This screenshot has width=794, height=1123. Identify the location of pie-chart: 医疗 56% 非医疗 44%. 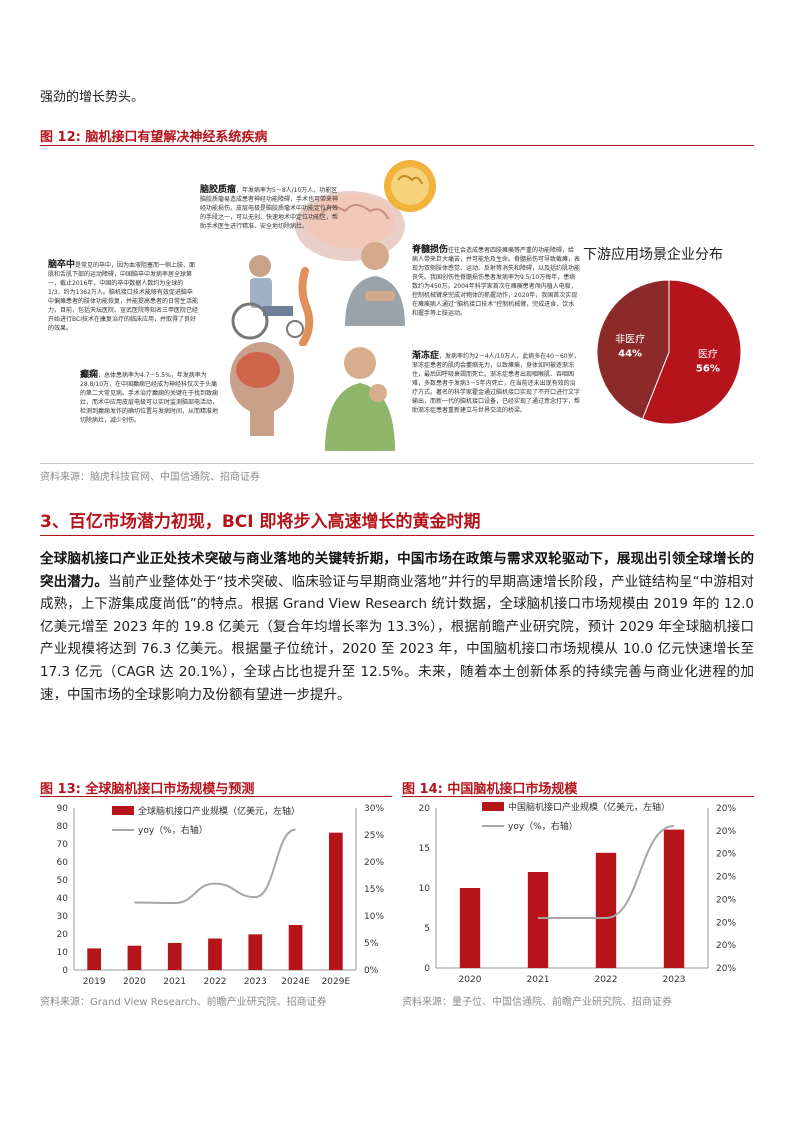
(669, 352).